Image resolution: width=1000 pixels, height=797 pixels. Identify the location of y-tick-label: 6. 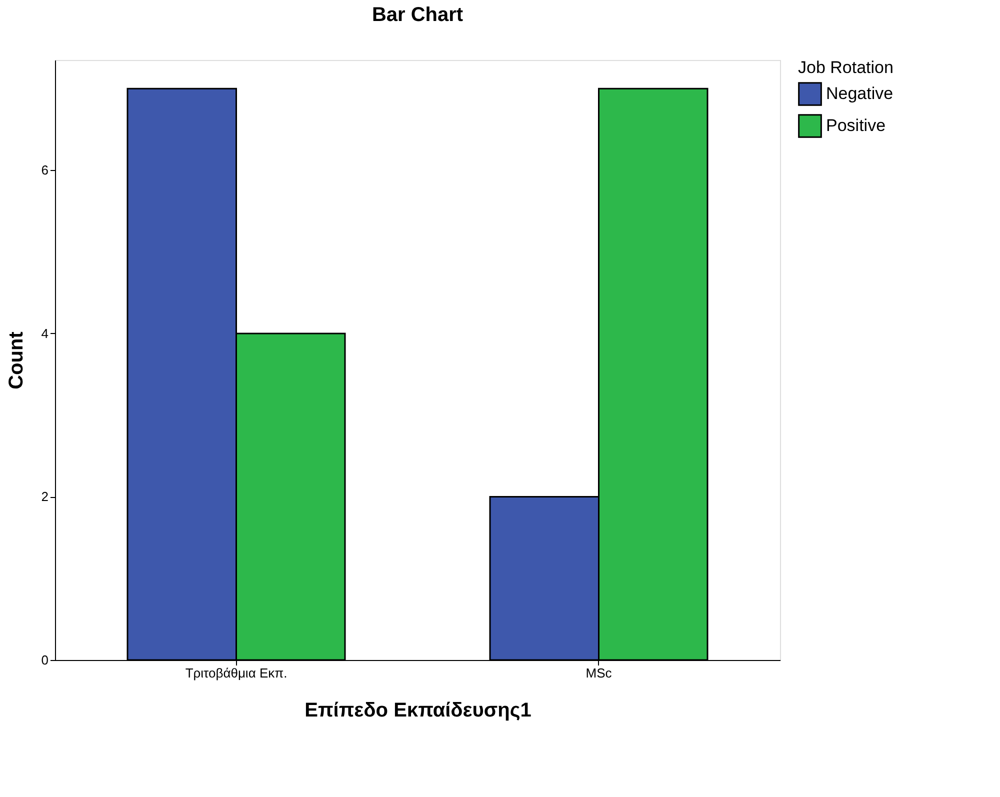
(44, 170).